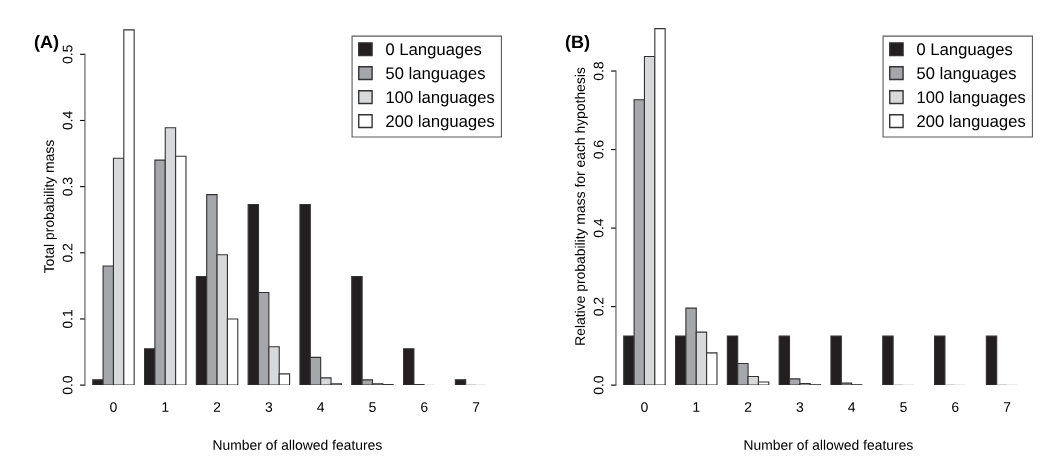 The image size is (1062, 464). Describe the element at coordinates (598, 149) in the screenshot. I see `y-tick-label: 0.6` at that location.